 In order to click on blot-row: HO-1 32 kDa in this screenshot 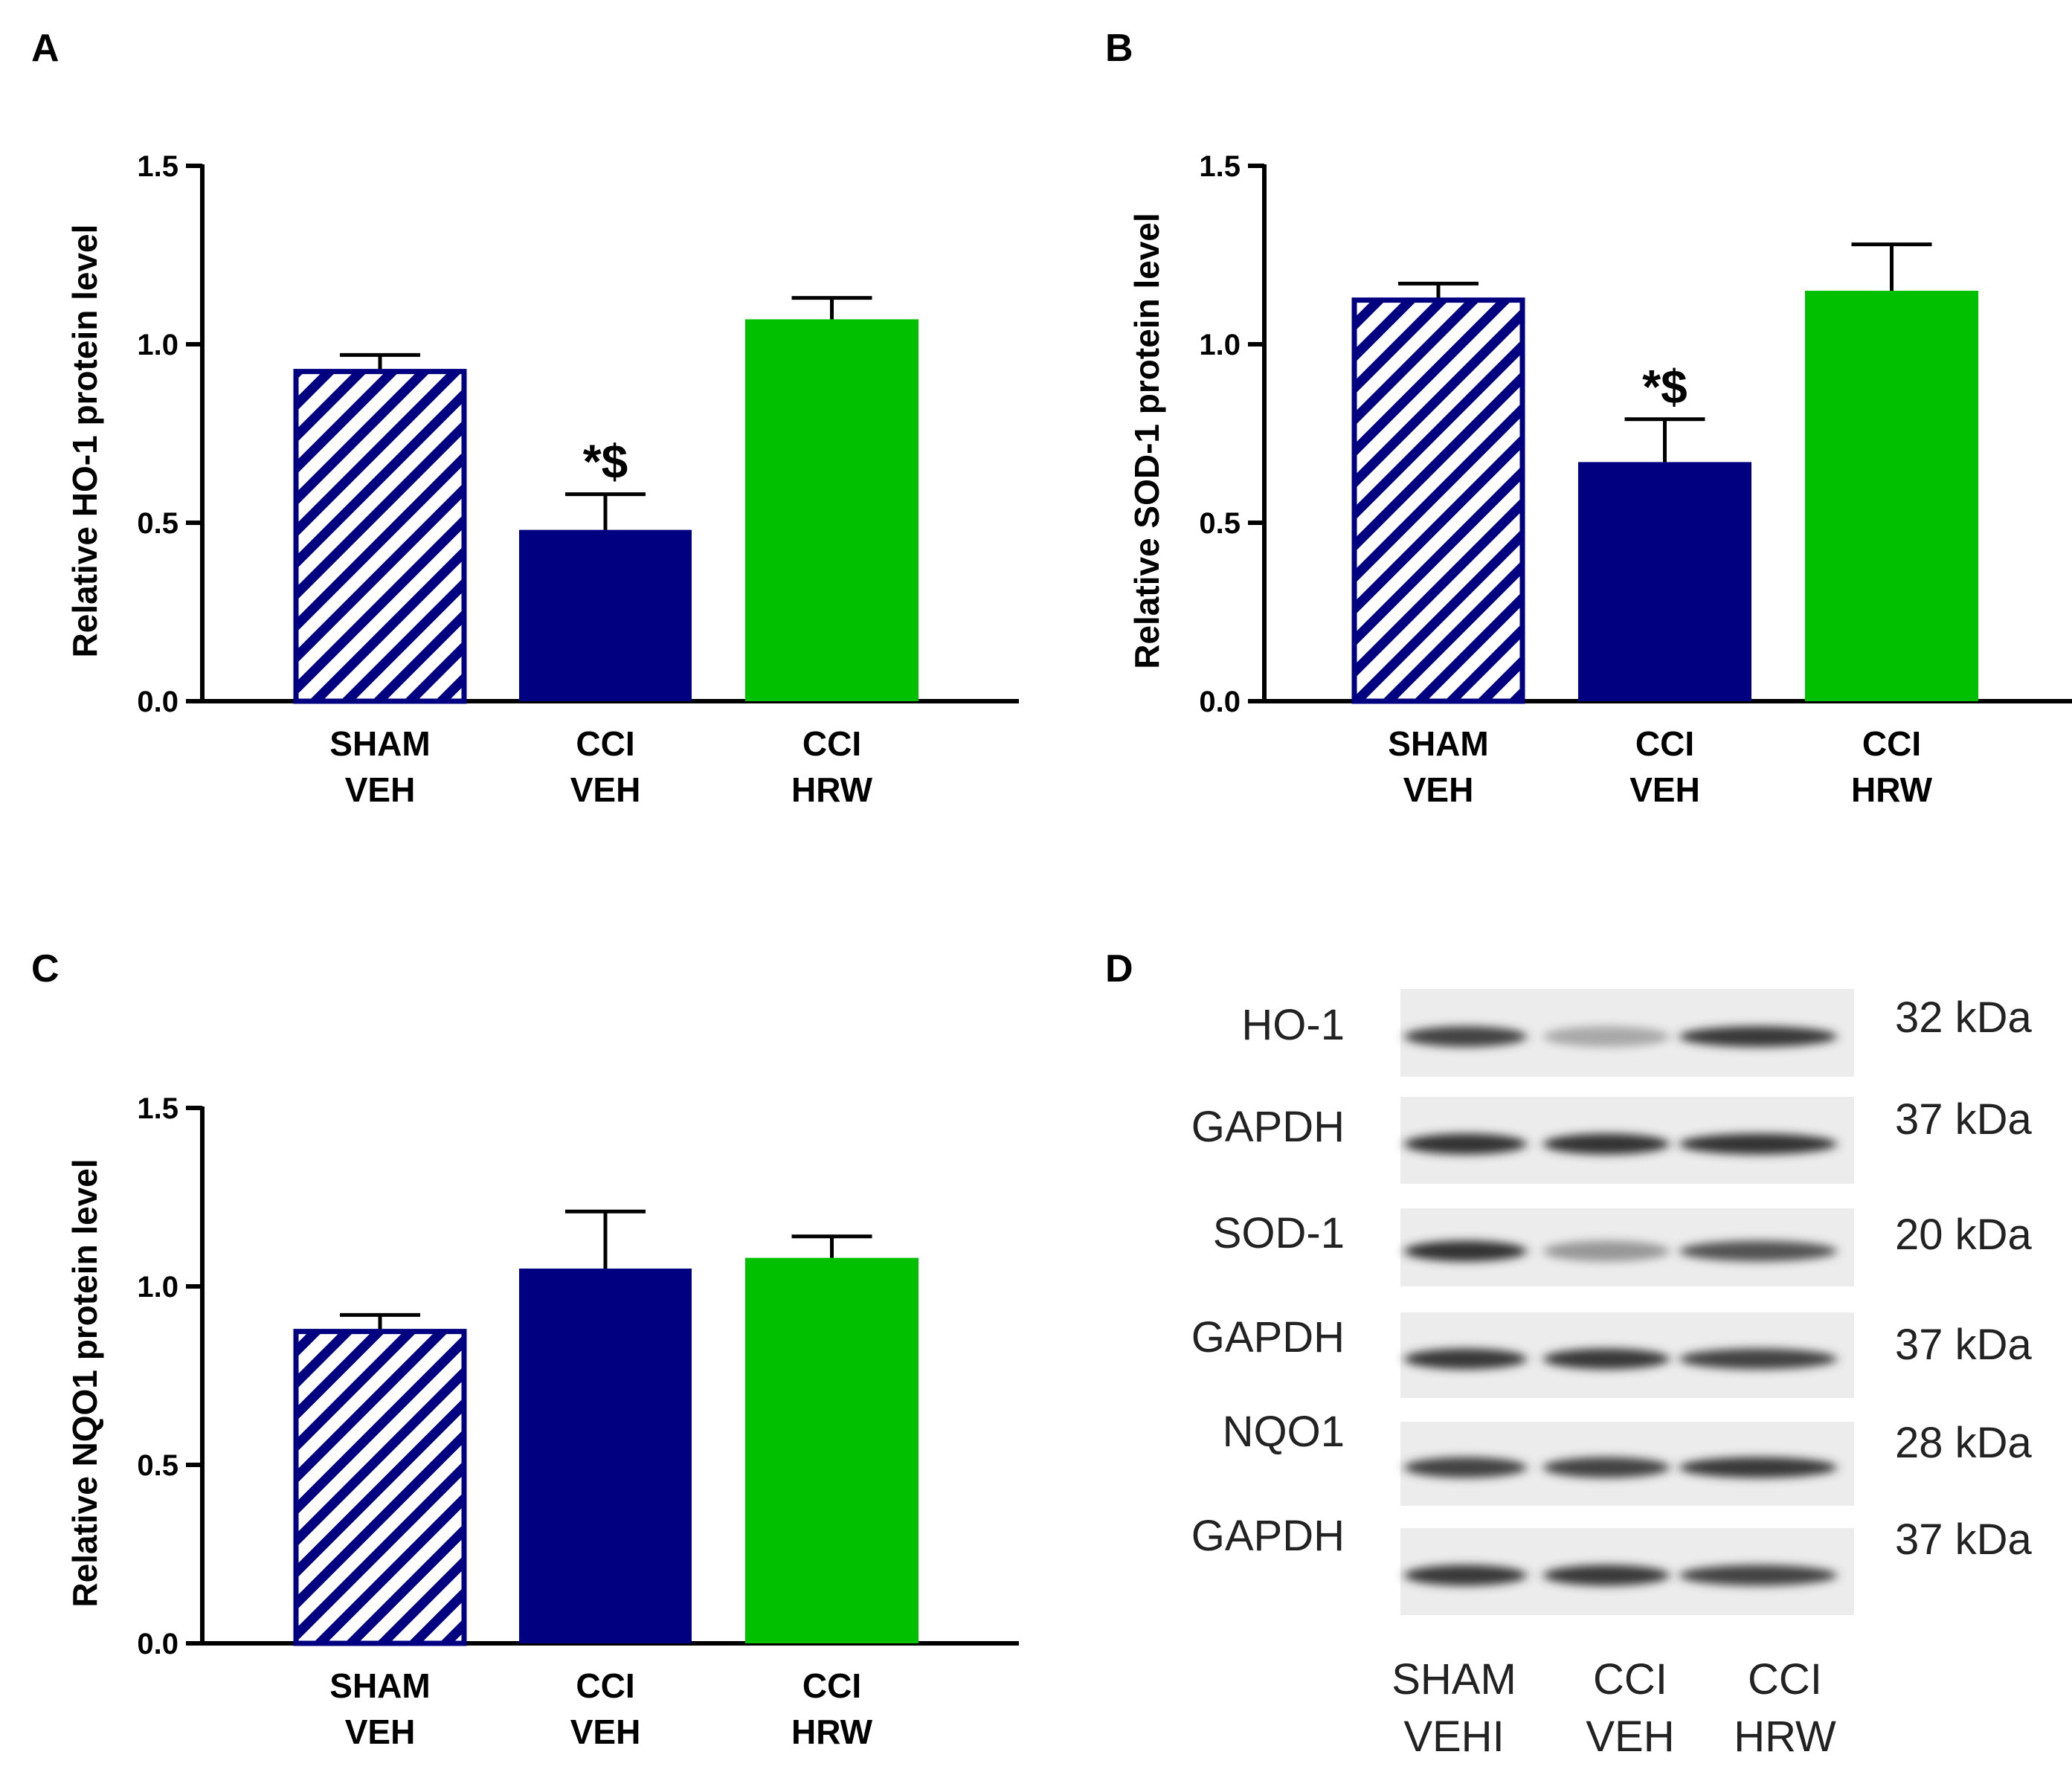, I will do `click(1637, 1033)`.